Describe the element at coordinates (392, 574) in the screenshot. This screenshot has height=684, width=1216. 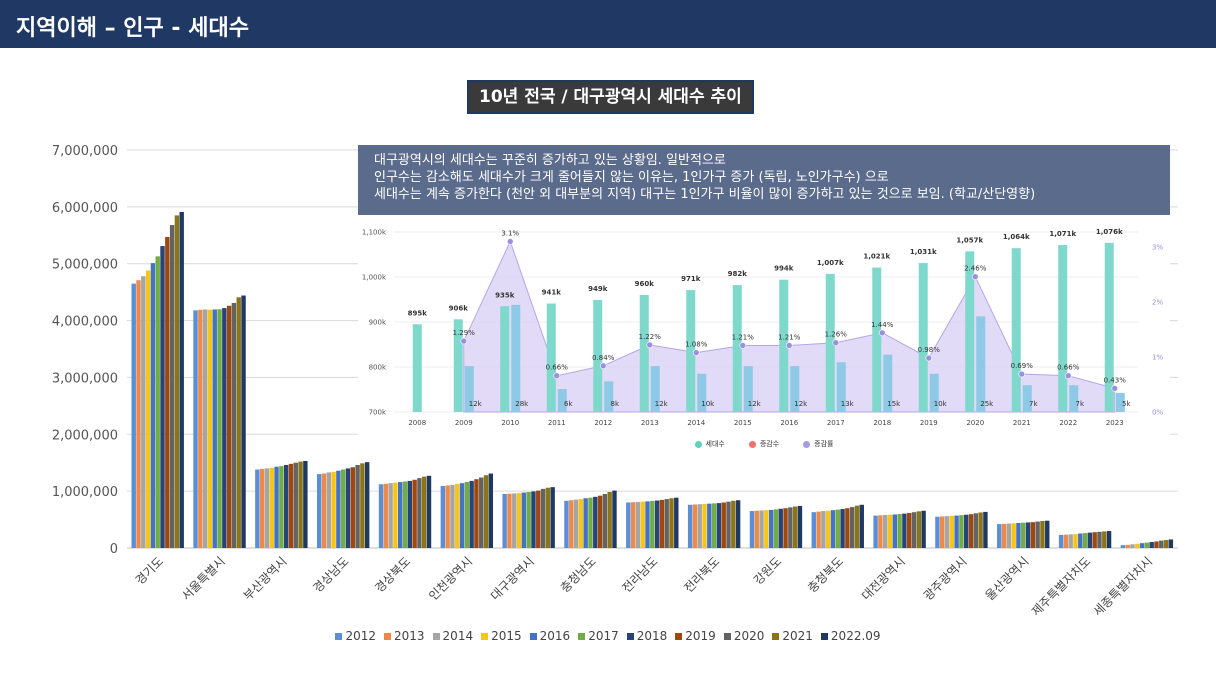
I see `x-tick-label: 경상북도` at that location.